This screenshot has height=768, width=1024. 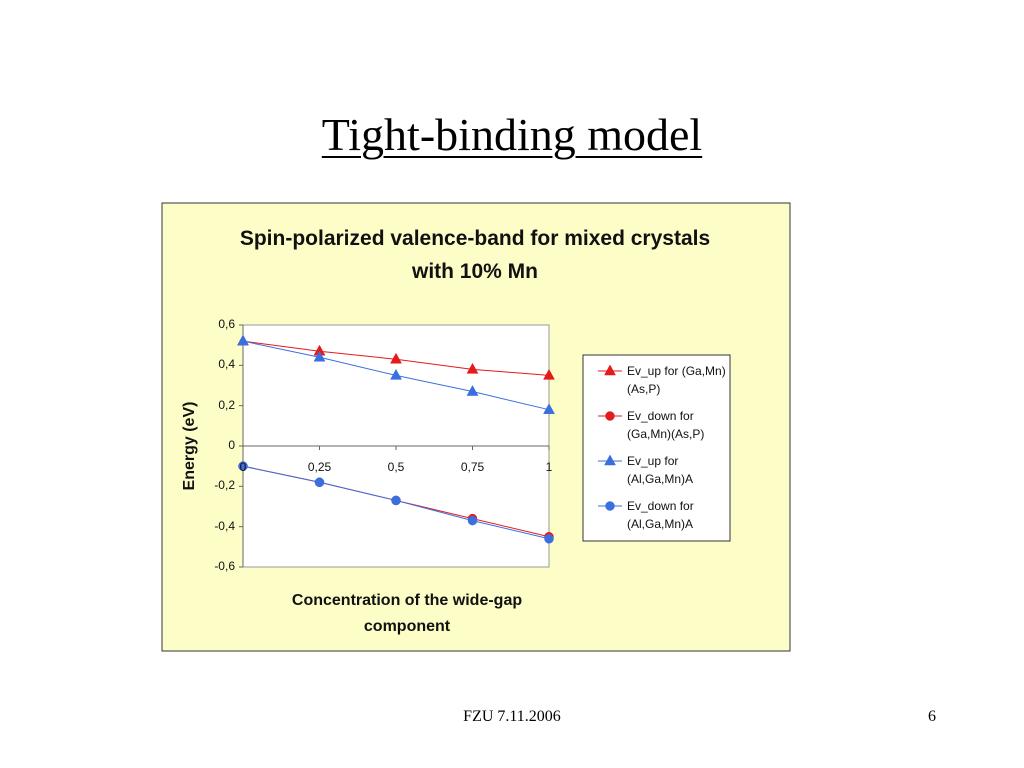 What do you see at coordinates (226, 364) in the screenshot?
I see `y-tick-label: 0,4` at bounding box center [226, 364].